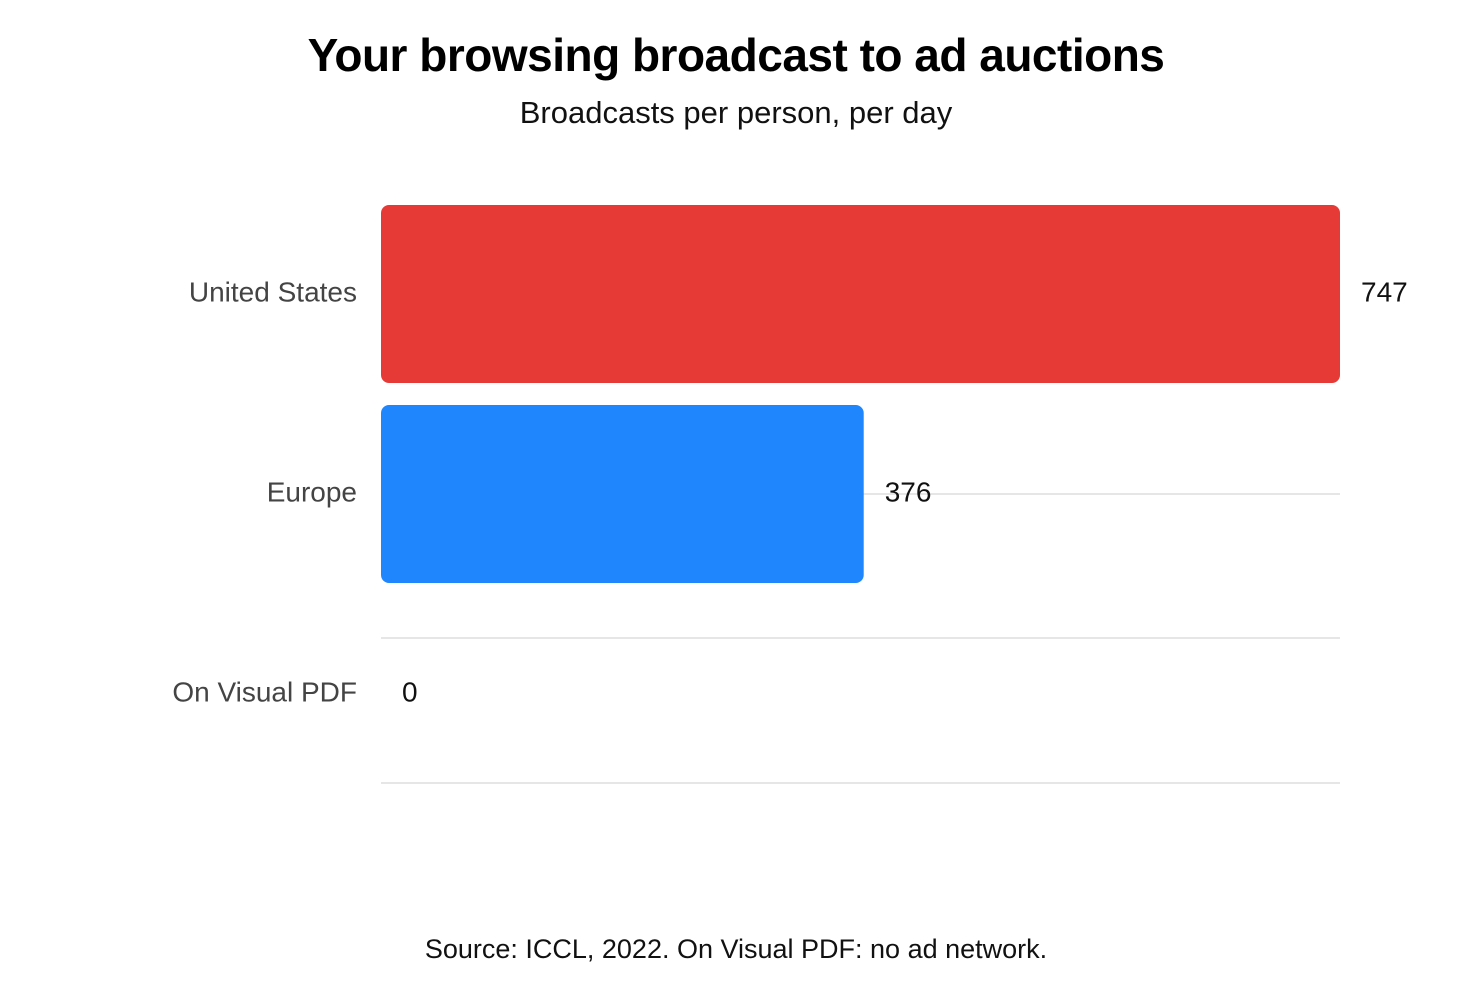 This screenshot has height=999, width=1472. Describe the element at coordinates (860, 294) in the screenshot. I see `bar-united-states` at that location.